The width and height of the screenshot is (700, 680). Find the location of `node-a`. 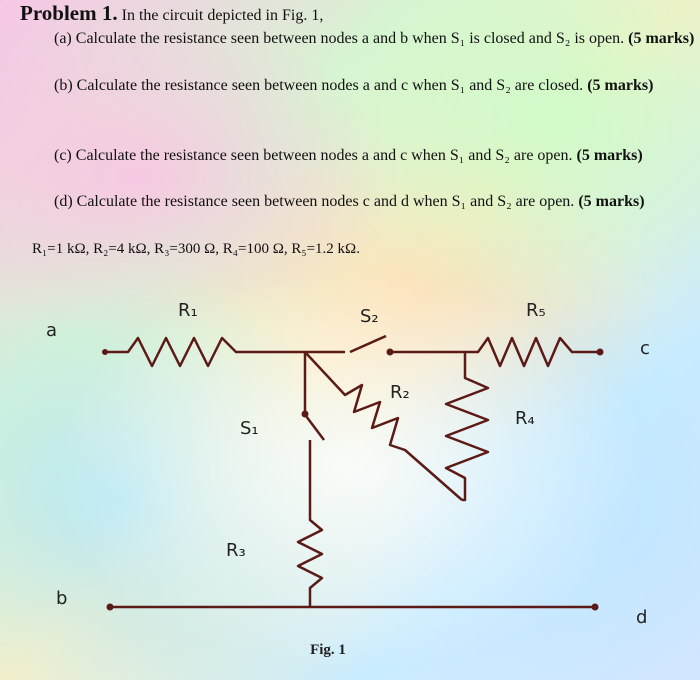

node-a is located at coordinates (105, 352).